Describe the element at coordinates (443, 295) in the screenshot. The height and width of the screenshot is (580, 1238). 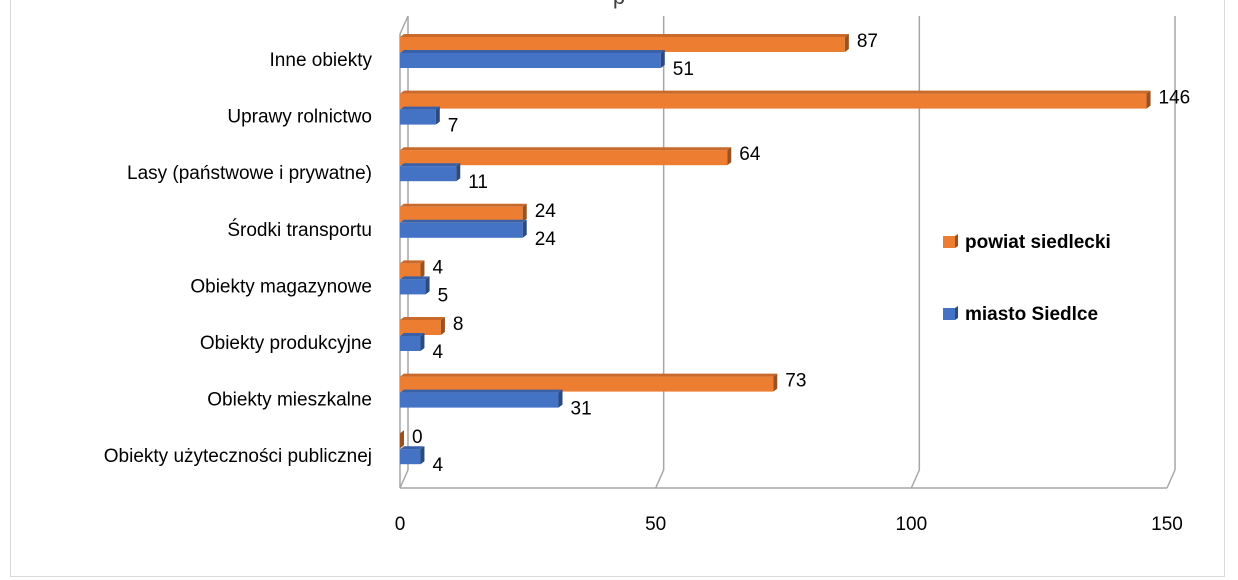
I see `data-label-blue: 5` at that location.